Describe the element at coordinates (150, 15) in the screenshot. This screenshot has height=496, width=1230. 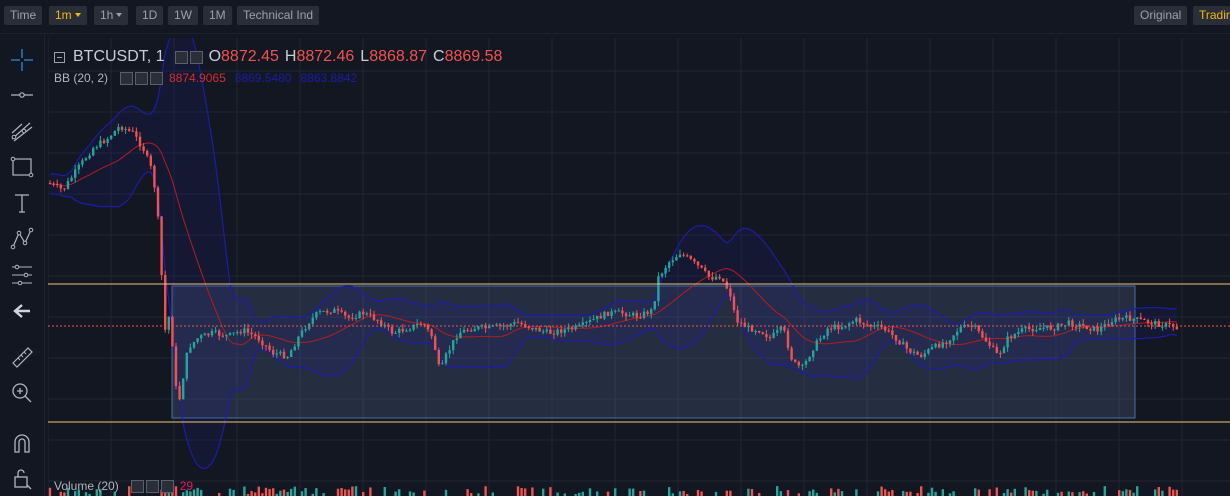
I see `interval-1d-button: 1D` at that location.